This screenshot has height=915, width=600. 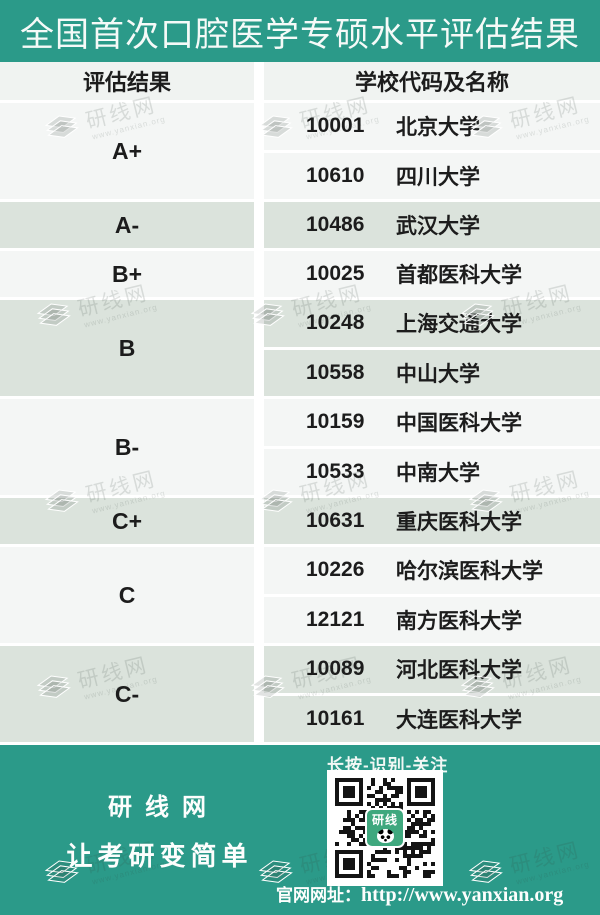 I want to click on school-name: 南方医科大学, so click(x=459, y=621).